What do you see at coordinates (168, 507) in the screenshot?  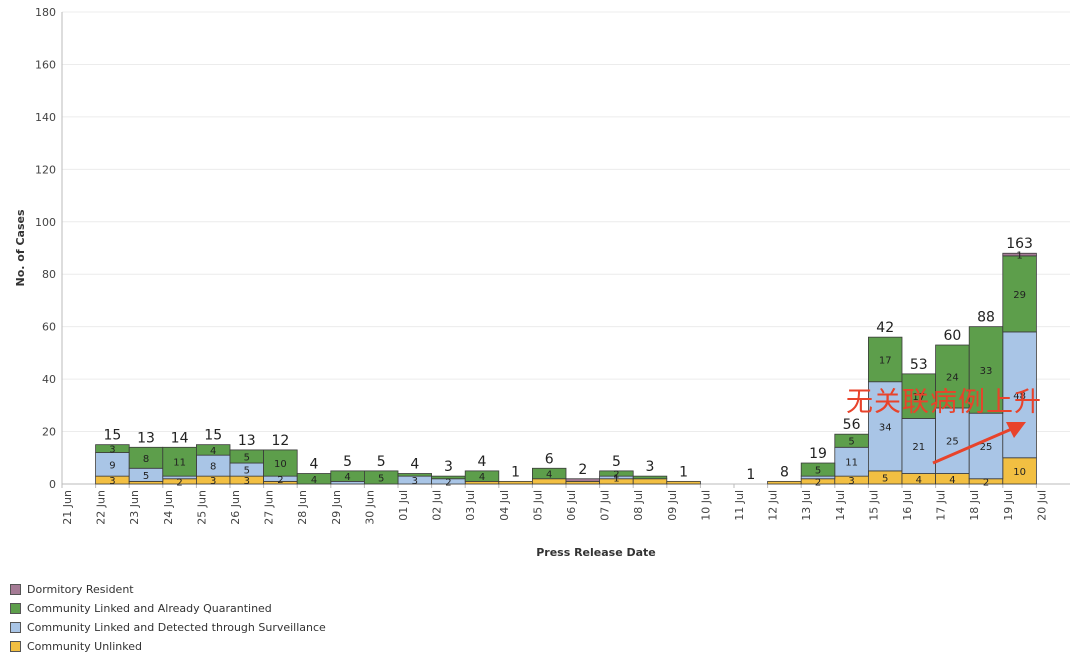 I see `x-tick-label: 24 Jun` at bounding box center [168, 507].